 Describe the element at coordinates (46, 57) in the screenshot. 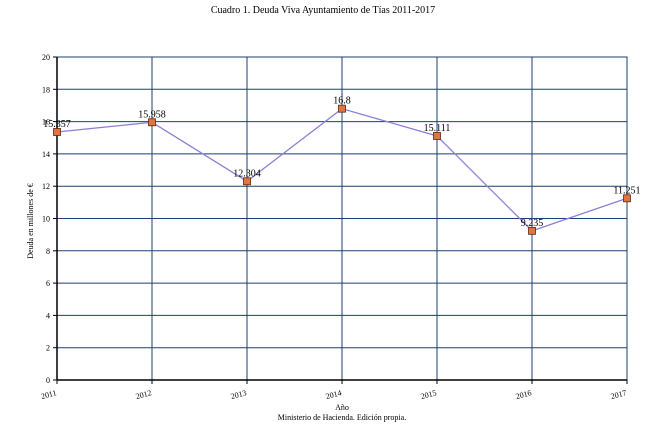

I see `y-tick-label: 20` at that location.